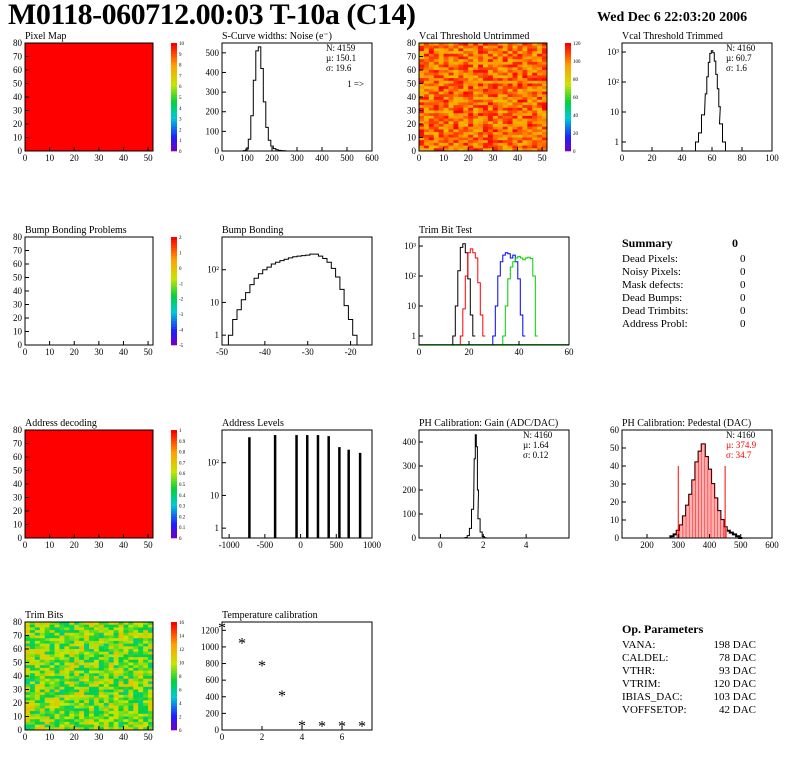  Describe the element at coordinates (576, 98) in the screenshot. I see `color-scale-label: 60` at that location.